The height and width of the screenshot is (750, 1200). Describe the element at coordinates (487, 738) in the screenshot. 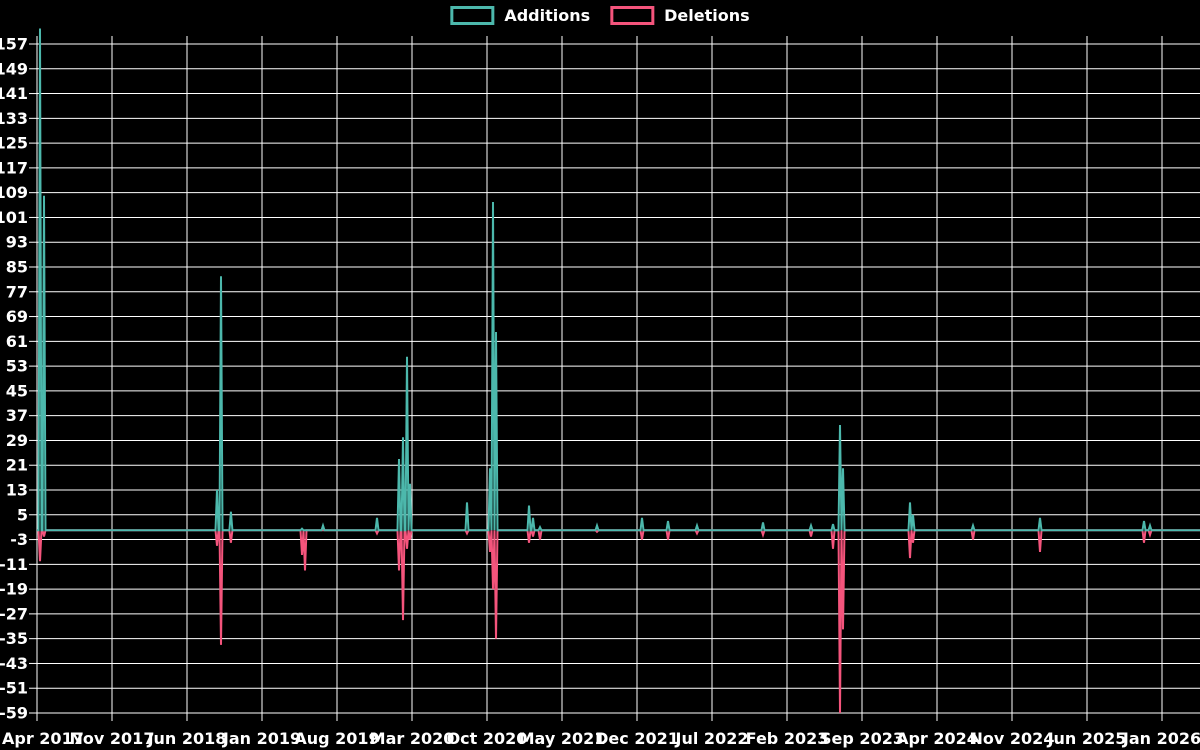

I see `x-axis-tick-label: Oct 2020` at that location.